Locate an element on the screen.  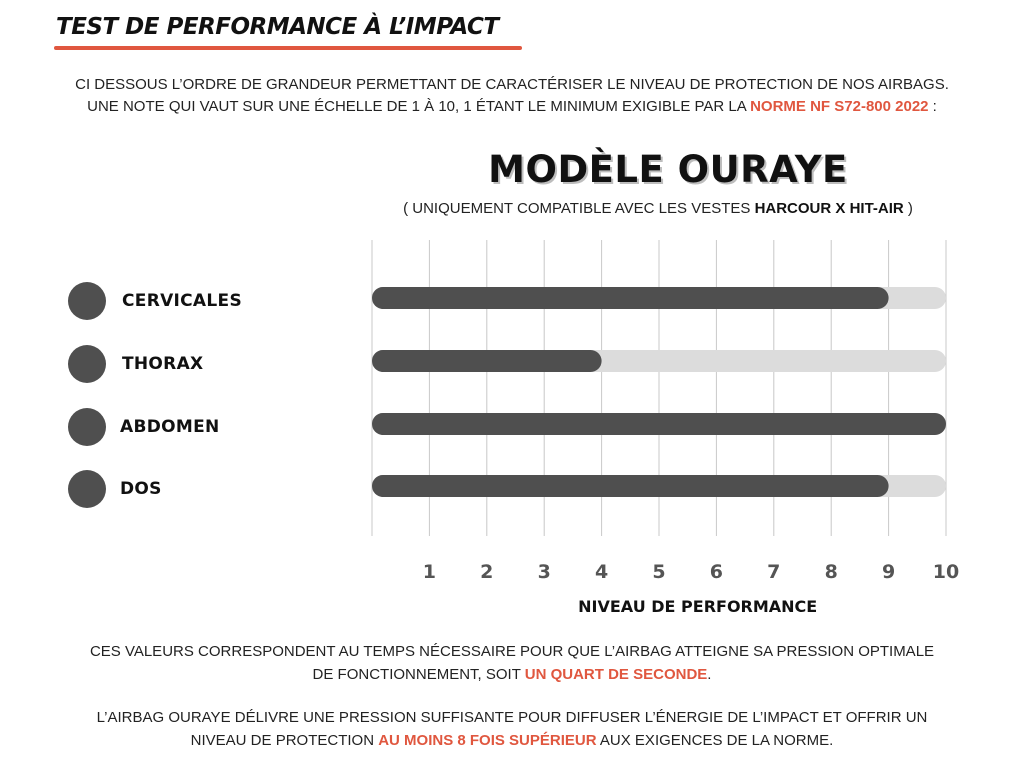
footer-p1-line-2-text: DE FONCTIONNEMENT, SOIT is located at coordinates (418, 674).